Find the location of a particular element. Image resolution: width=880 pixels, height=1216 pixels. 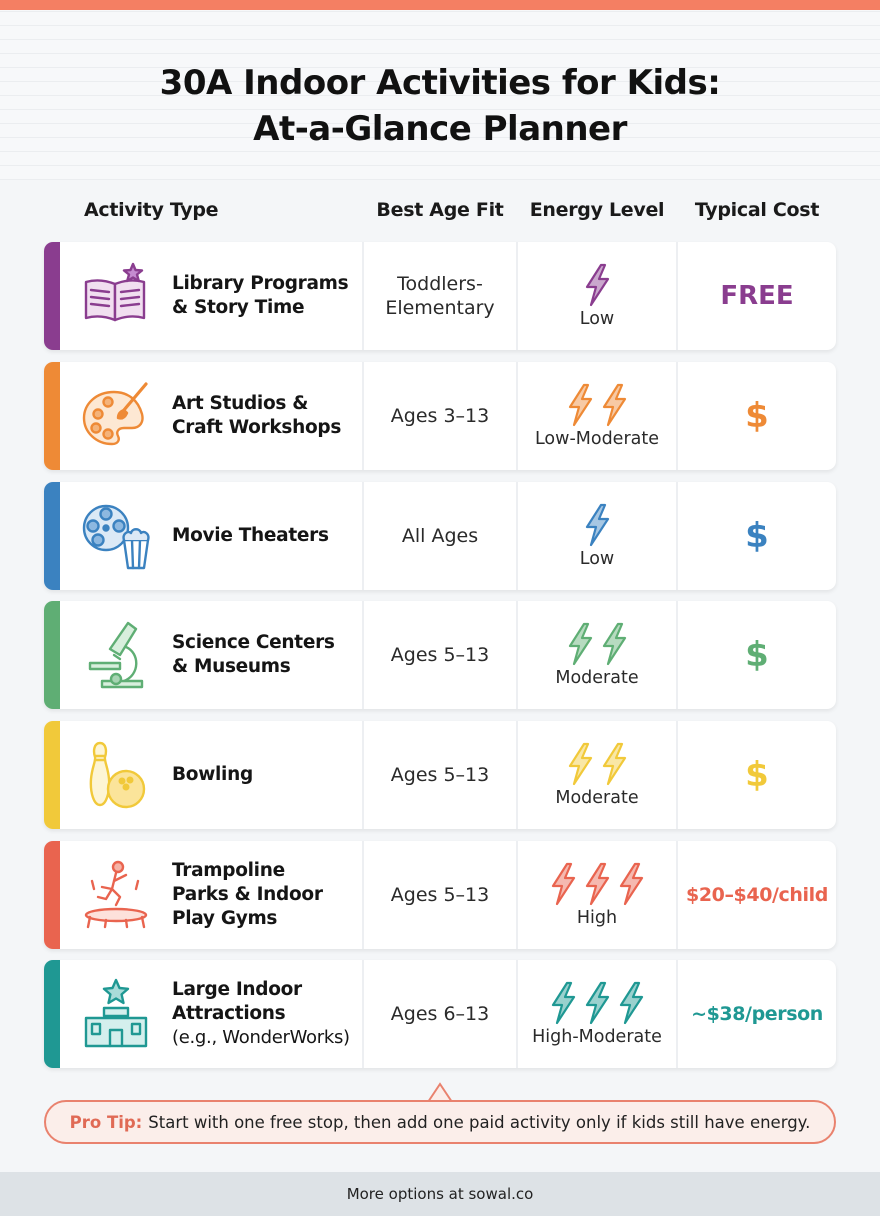

activity-name-line: Large Indoor is located at coordinates (237, 989).